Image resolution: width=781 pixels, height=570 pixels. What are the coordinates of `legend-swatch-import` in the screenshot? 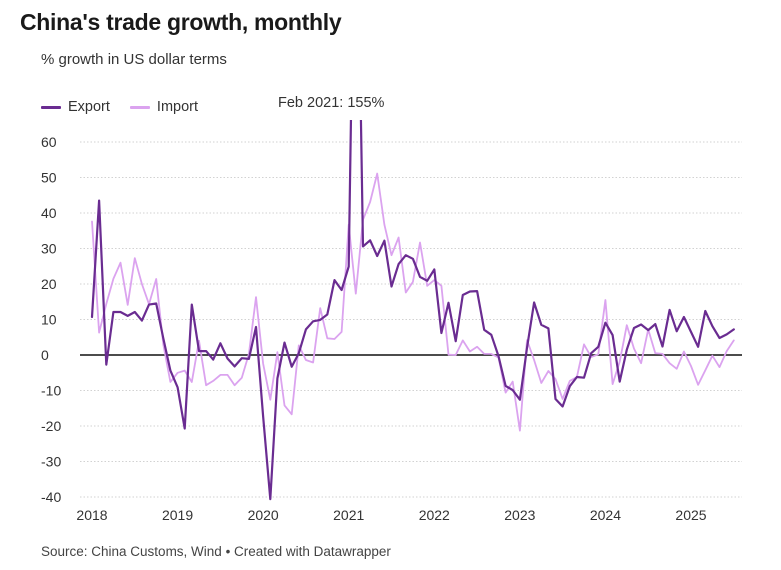 It's located at (139, 107).